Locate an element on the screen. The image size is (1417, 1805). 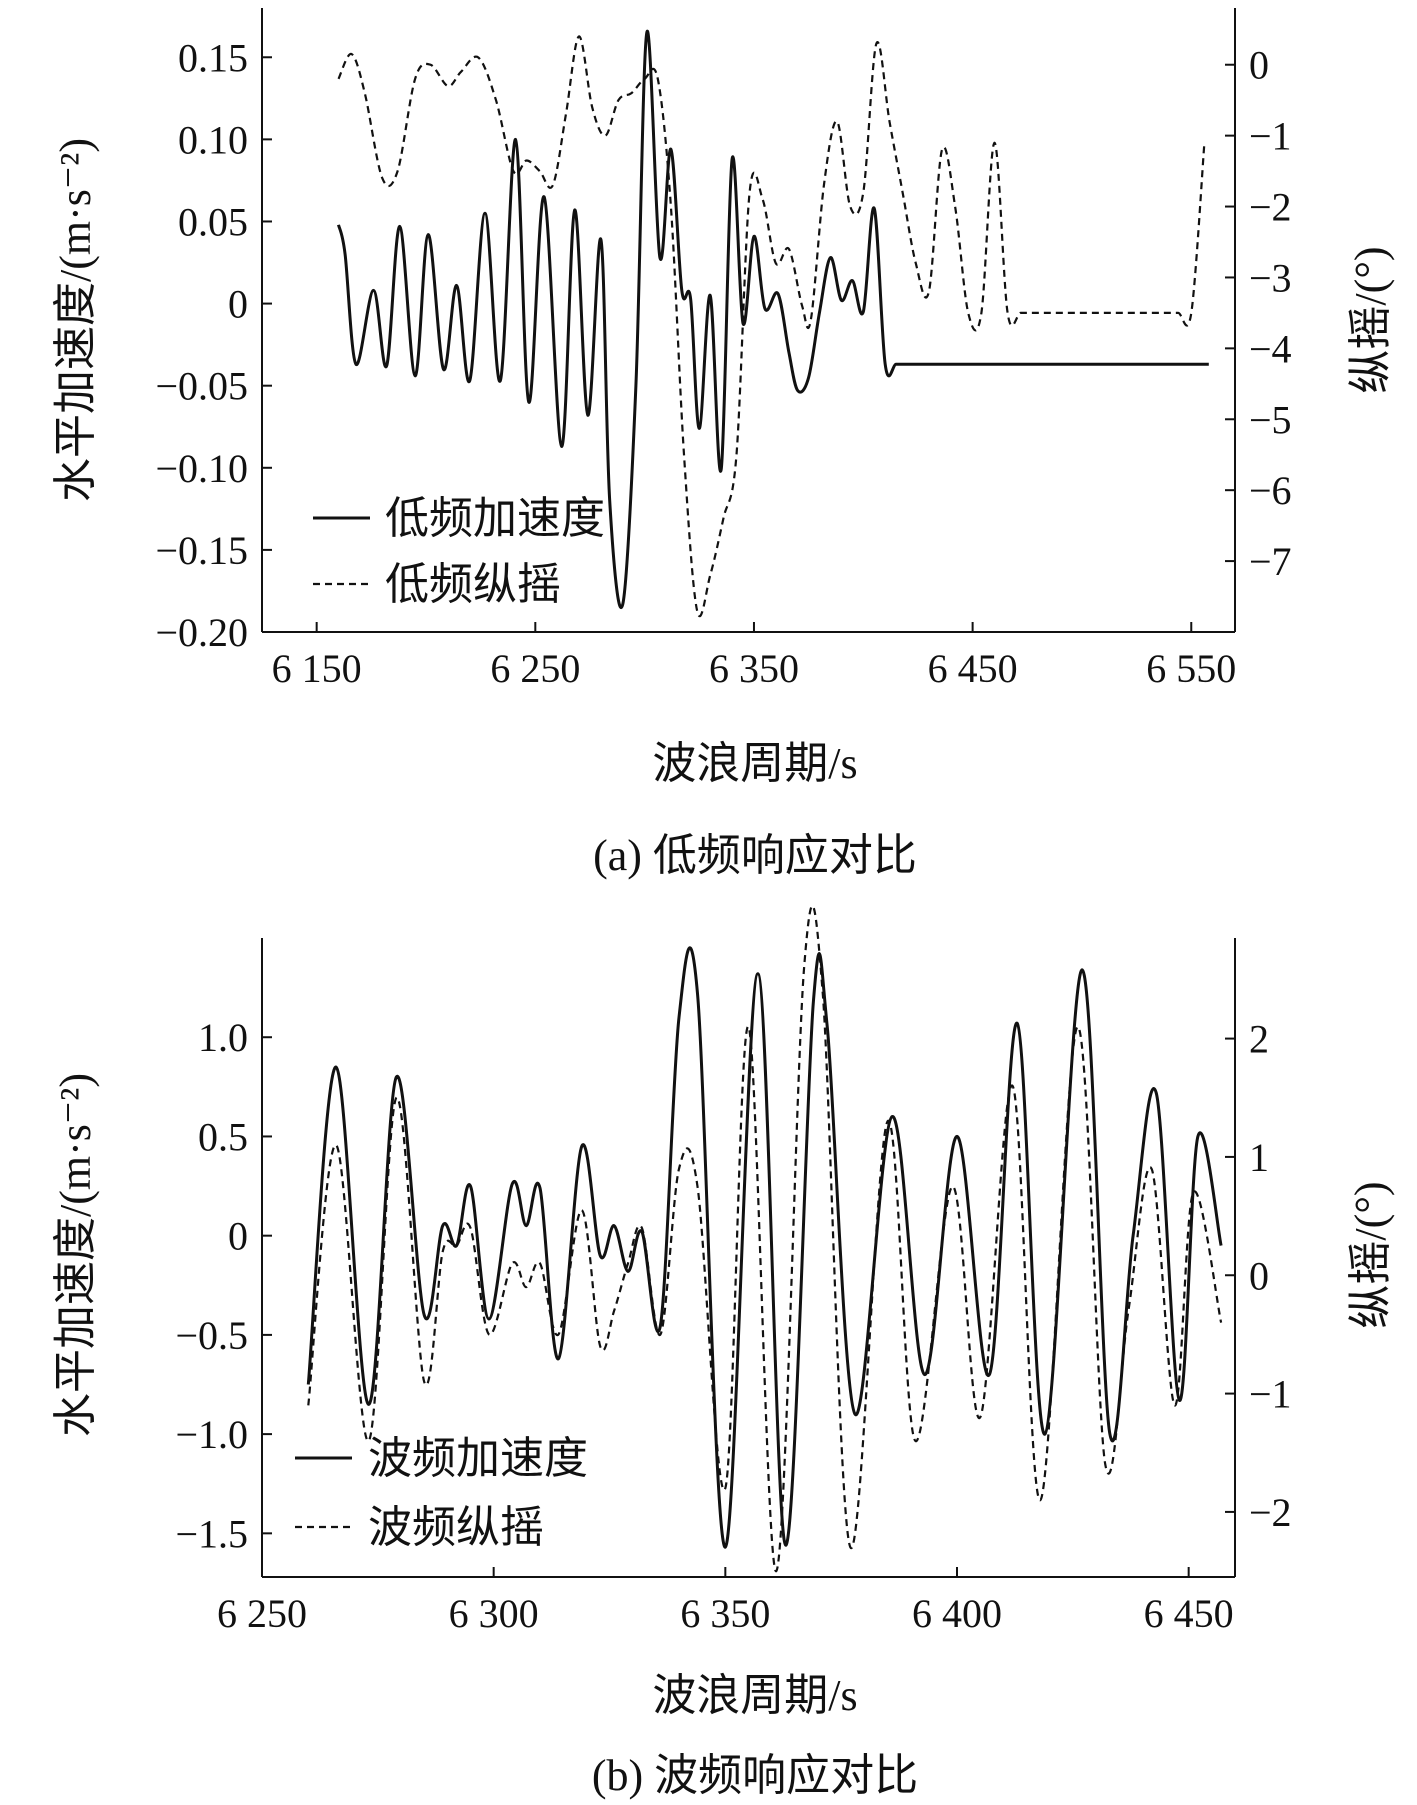
y-right-tick-label: 2 is located at coordinates (1259, 1039).